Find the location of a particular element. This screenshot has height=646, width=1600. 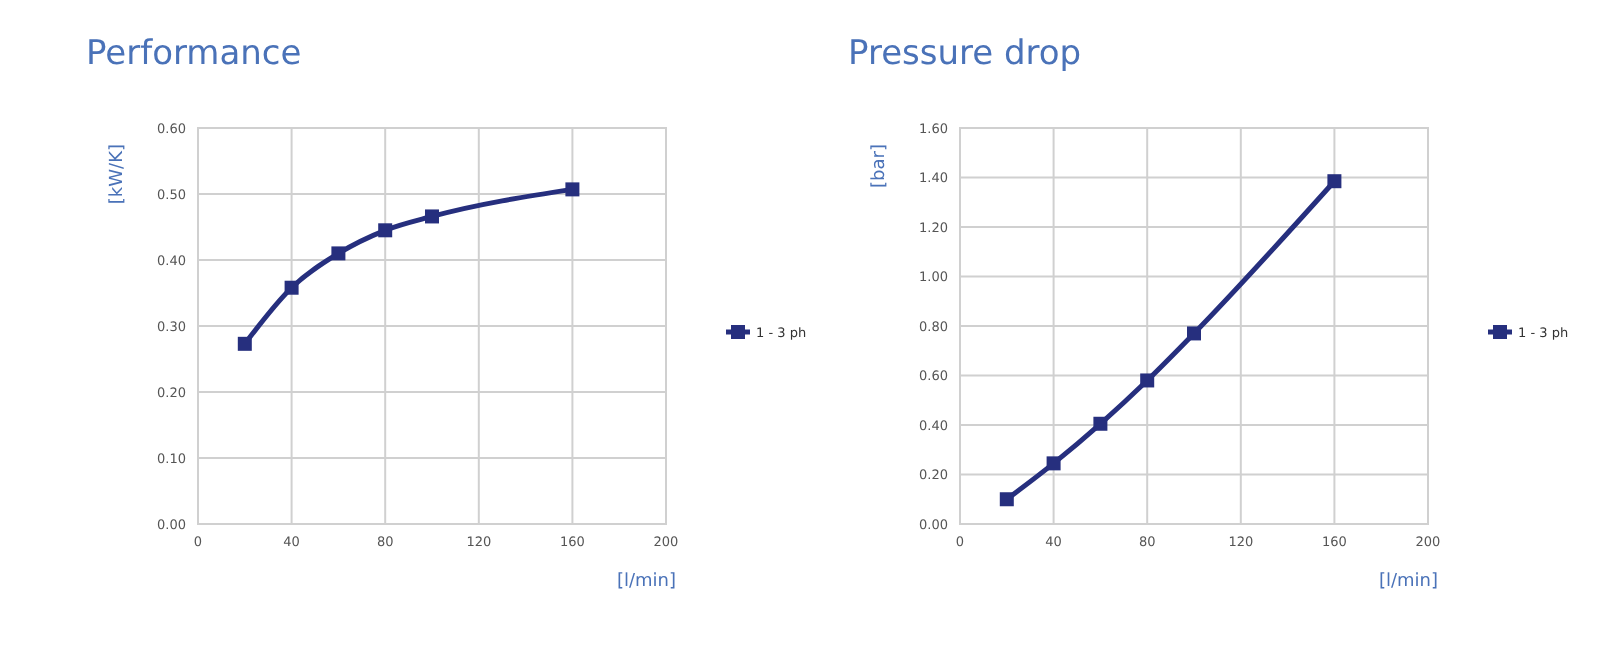

chart-title: Performance is located at coordinates (194, 54).